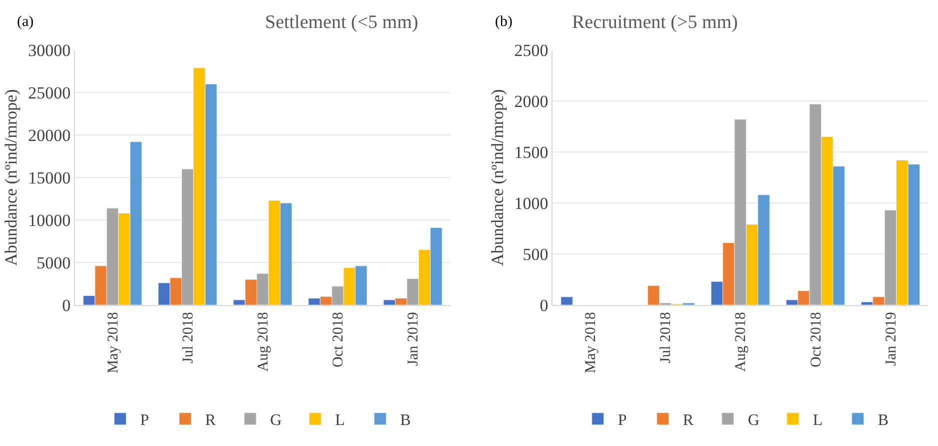 The image size is (938, 446). Describe the element at coordinates (566, 300) in the screenshot. I see `bar` at that location.